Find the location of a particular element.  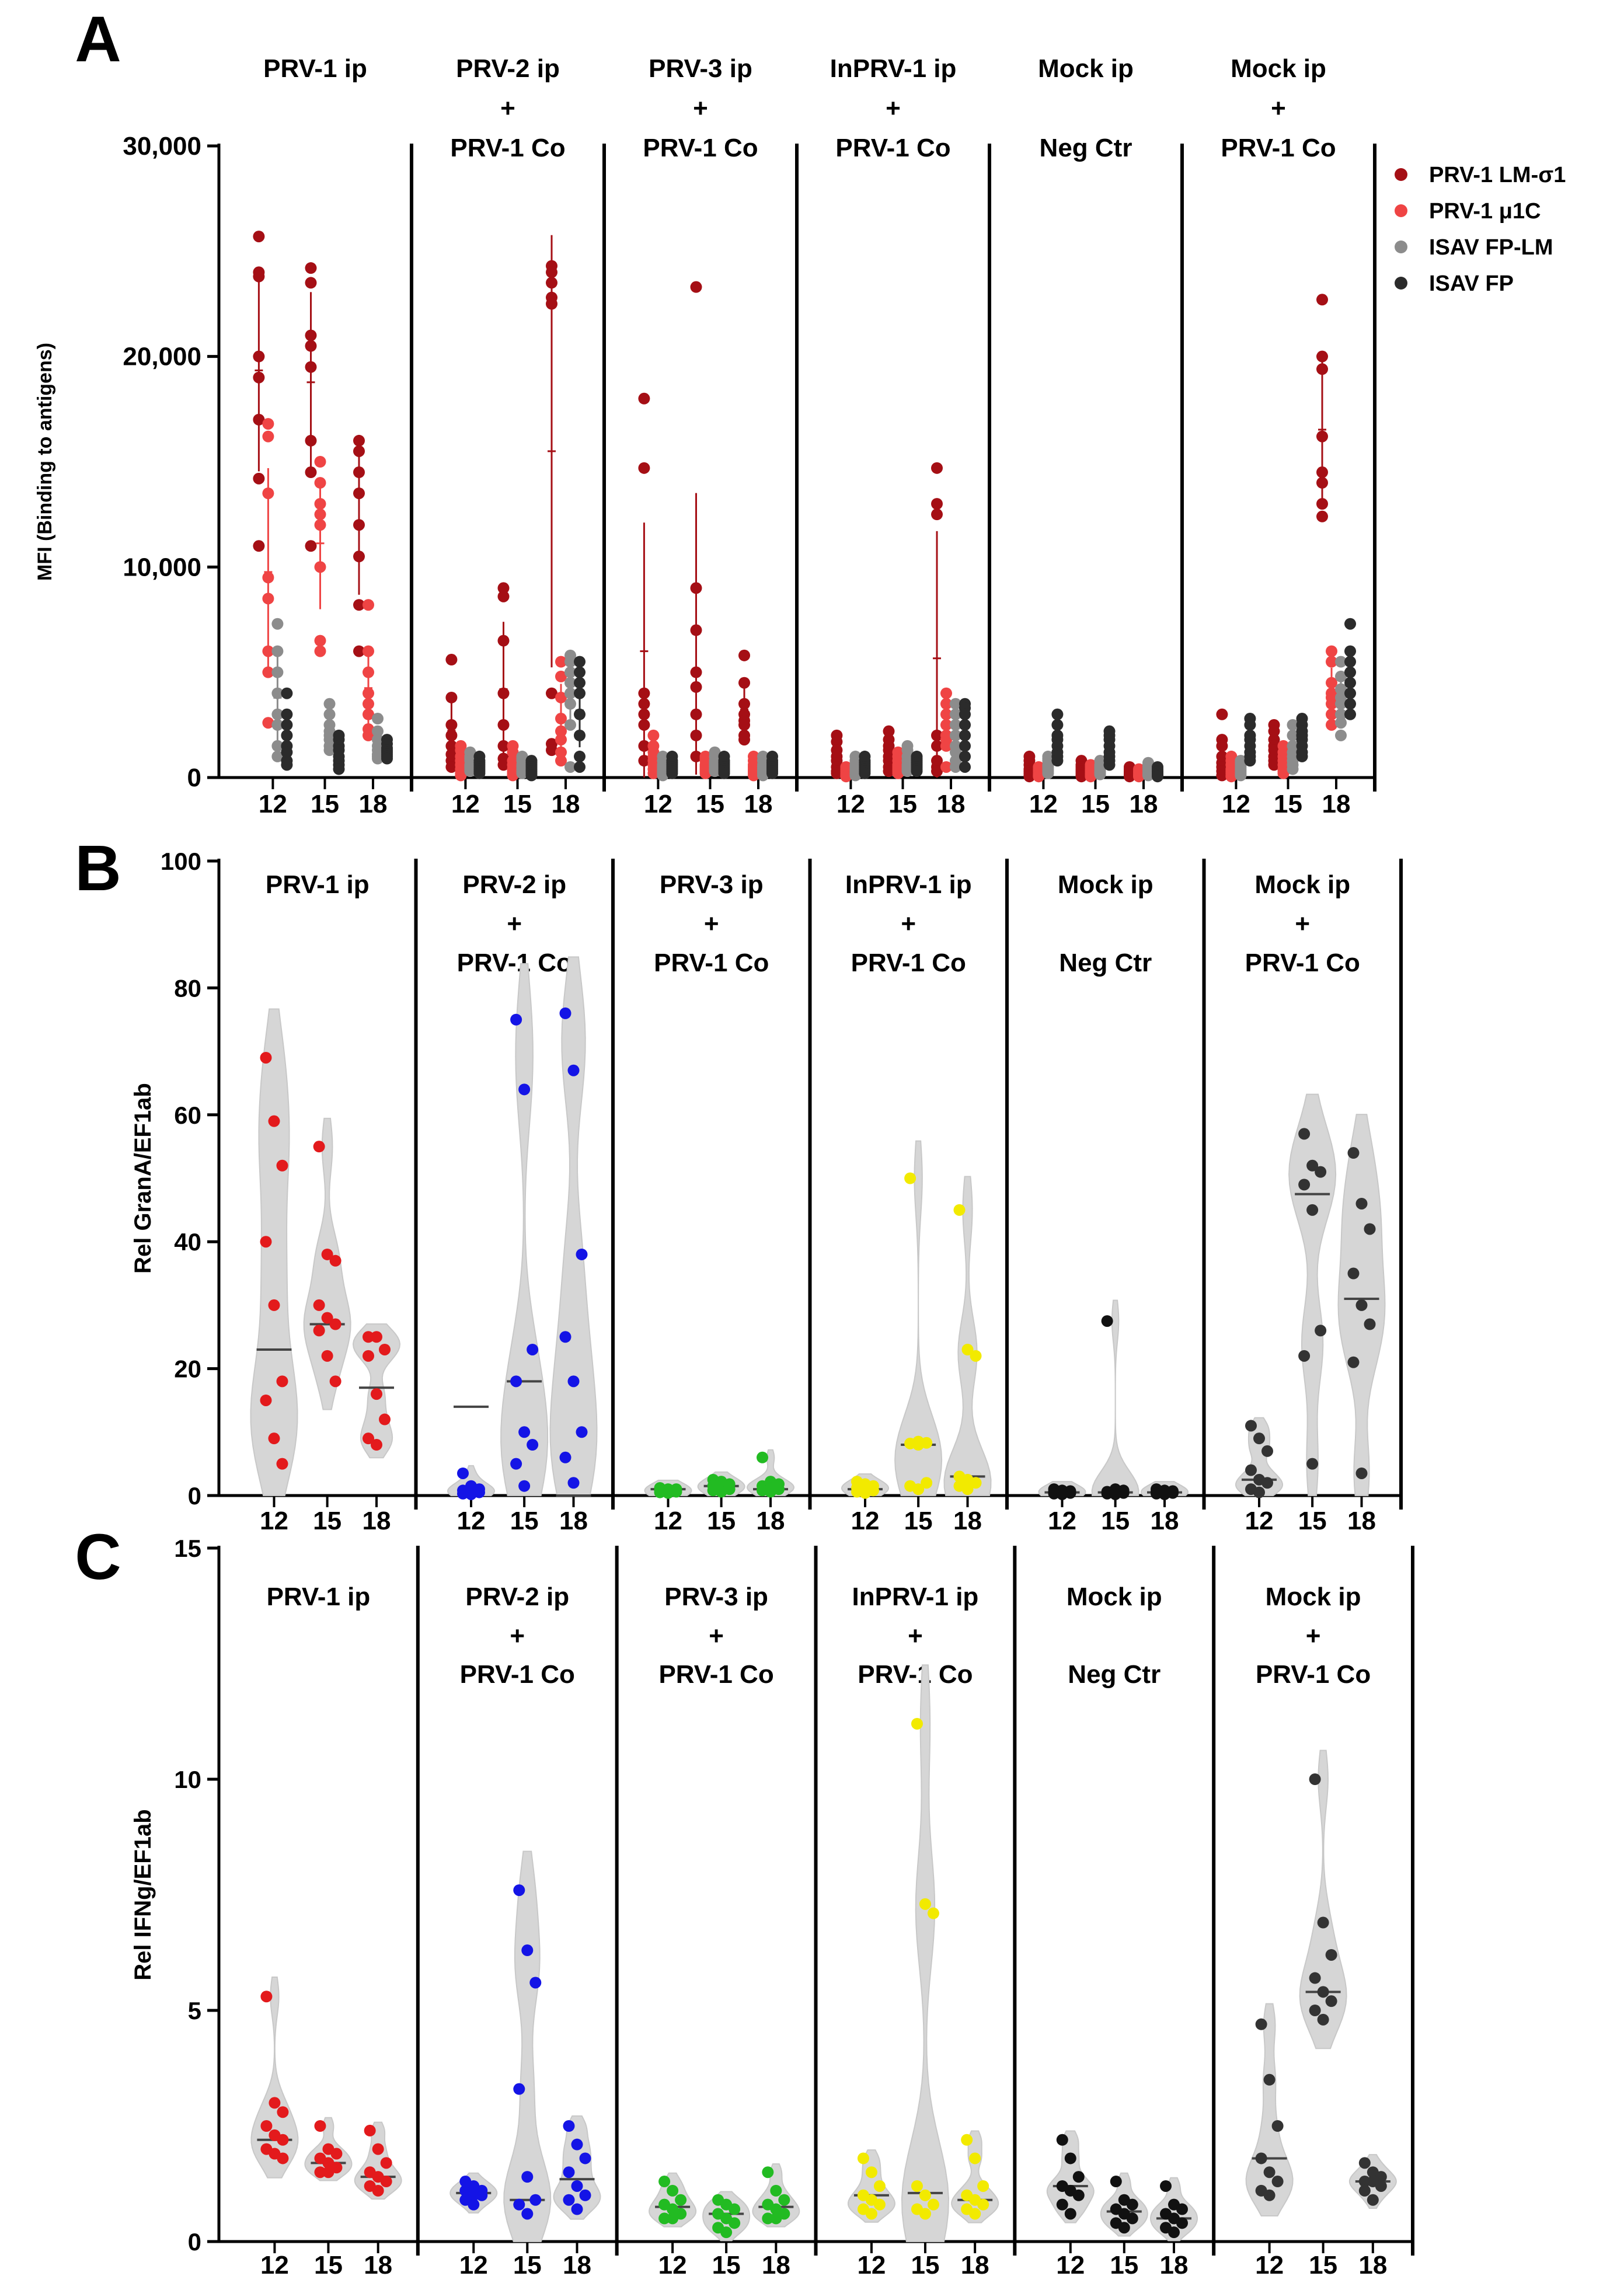

group-title-line: PRV-1 ip is located at coordinates (318, 885).